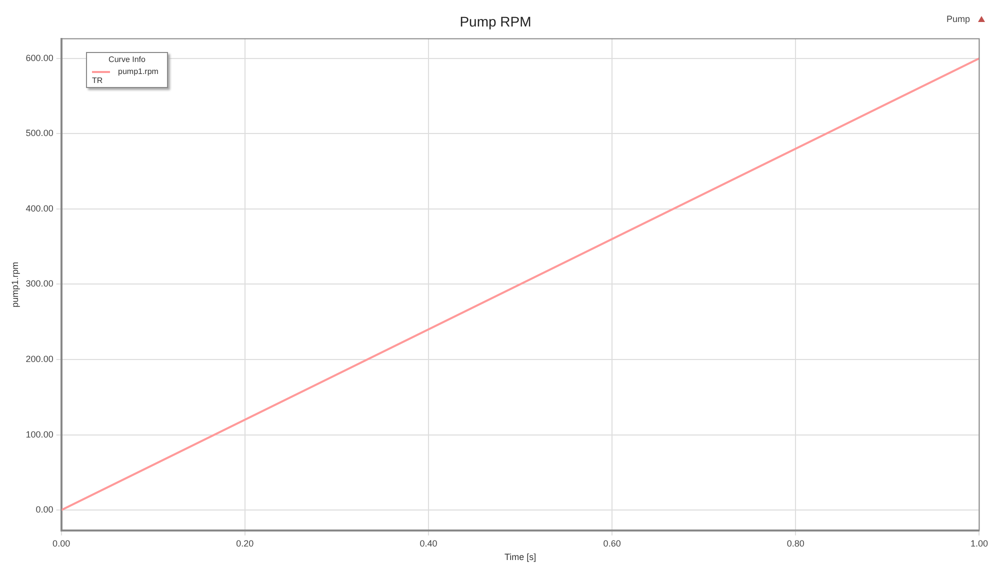 This screenshot has height=571, width=999. I want to click on y-tick-label: 200.00, so click(40, 359).